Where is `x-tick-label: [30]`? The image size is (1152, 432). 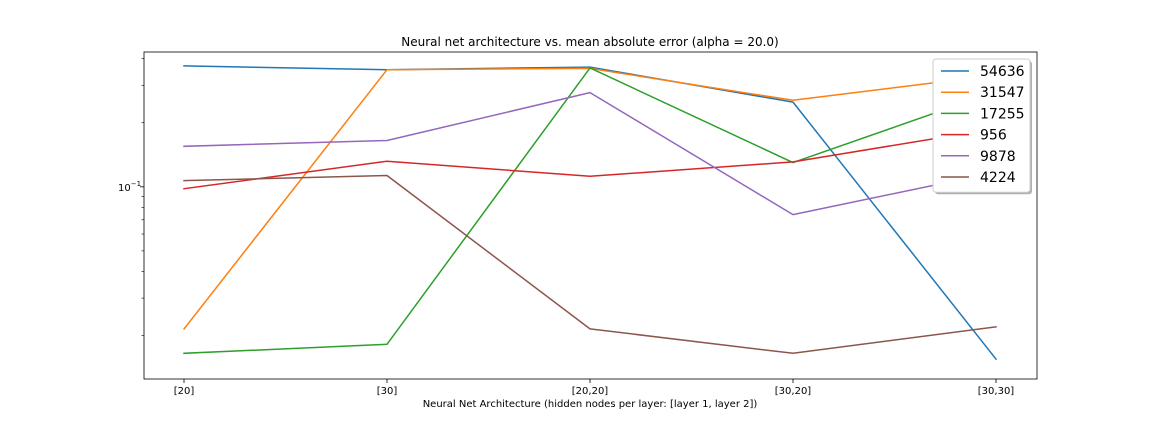 x-tick-label: [30] is located at coordinates (387, 391).